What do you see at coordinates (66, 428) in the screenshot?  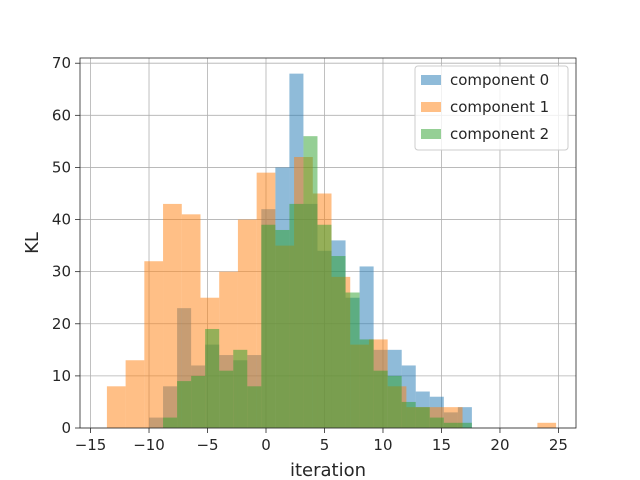 I see `y-tick-label: 0` at bounding box center [66, 428].